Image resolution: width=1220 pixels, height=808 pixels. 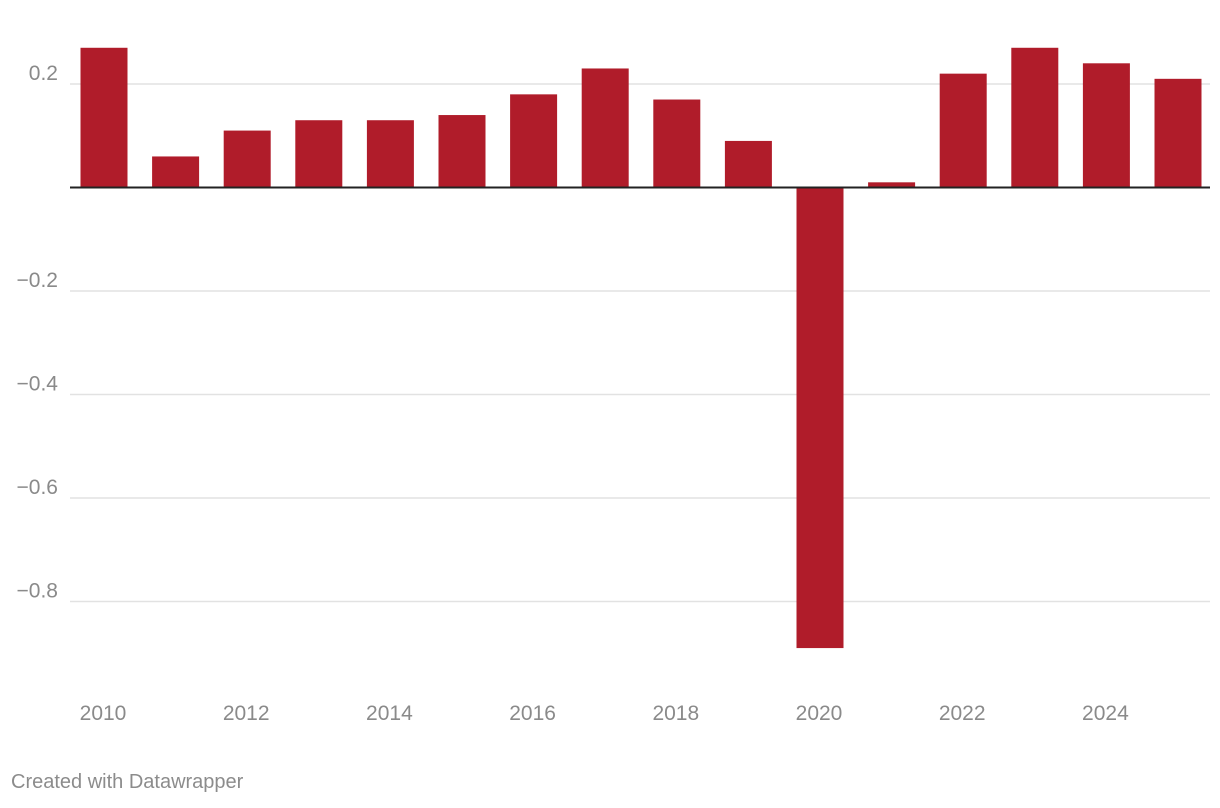 I want to click on y-tick-label: −0.2, so click(x=37, y=280).